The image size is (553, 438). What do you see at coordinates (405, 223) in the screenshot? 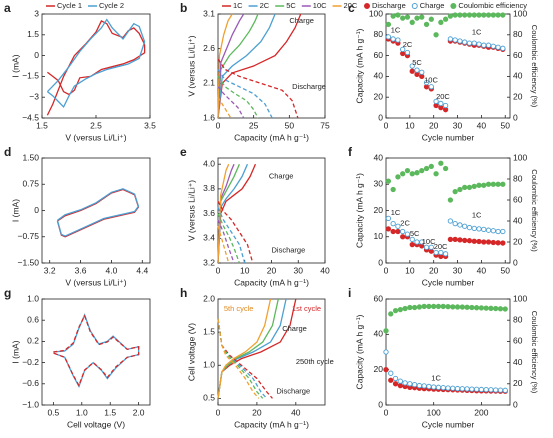
I see `annotation: 2C` at bounding box center [405, 223].